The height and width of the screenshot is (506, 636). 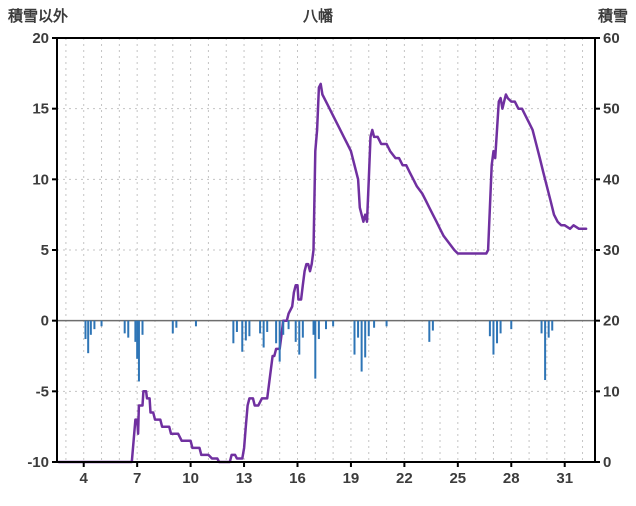 I want to click on x-tick-label: 25, so click(x=457, y=478).